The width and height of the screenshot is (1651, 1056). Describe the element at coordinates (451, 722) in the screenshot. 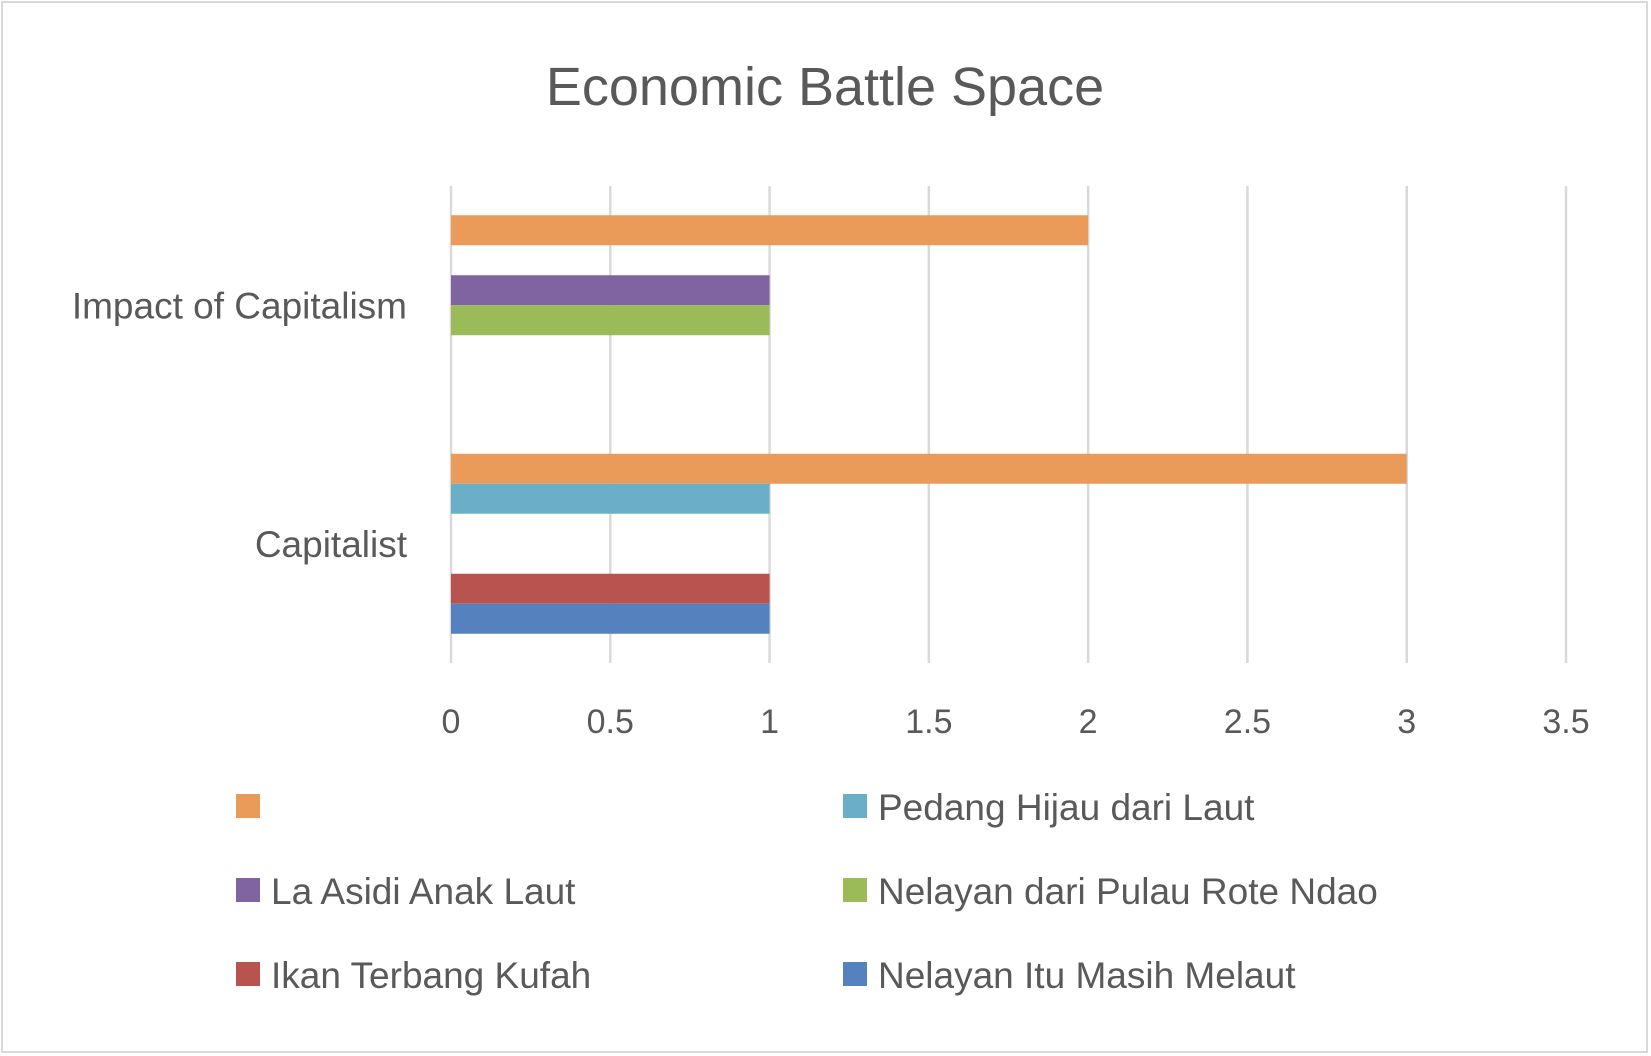

I see `x-tick-label: 0` at that location.